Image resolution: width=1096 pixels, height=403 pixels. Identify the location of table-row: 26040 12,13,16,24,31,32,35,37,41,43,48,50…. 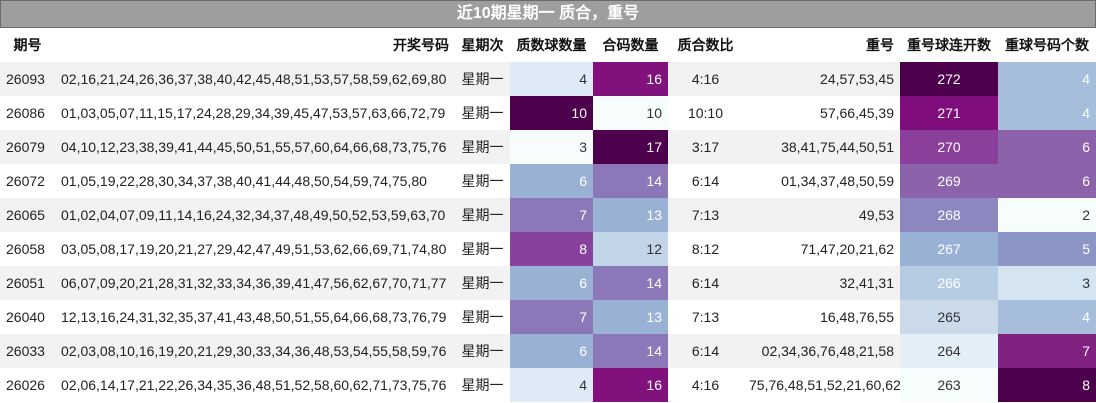
(548, 317).